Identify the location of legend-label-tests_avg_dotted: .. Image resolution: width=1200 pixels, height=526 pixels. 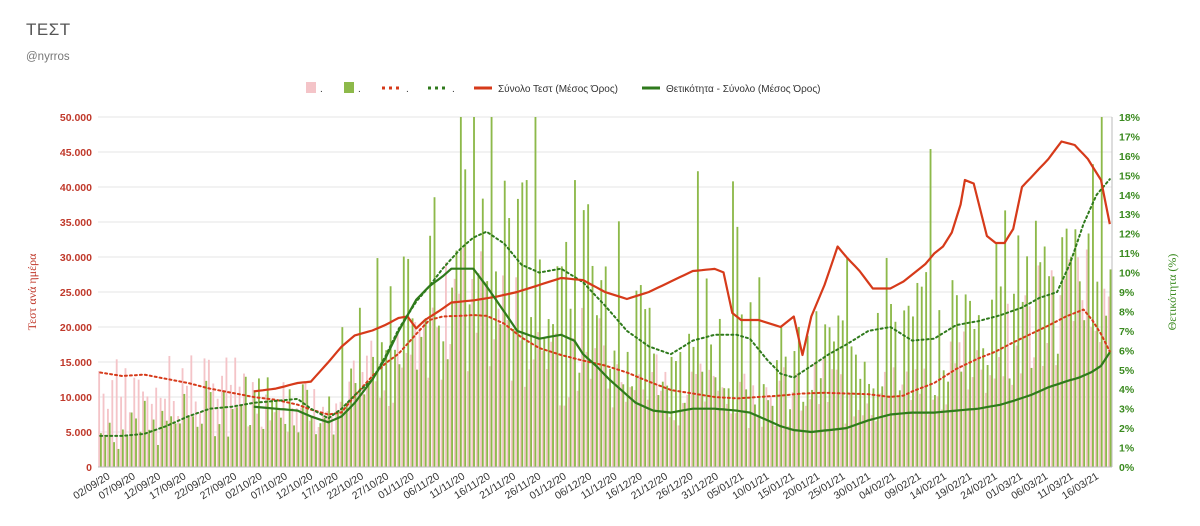
(407, 89).